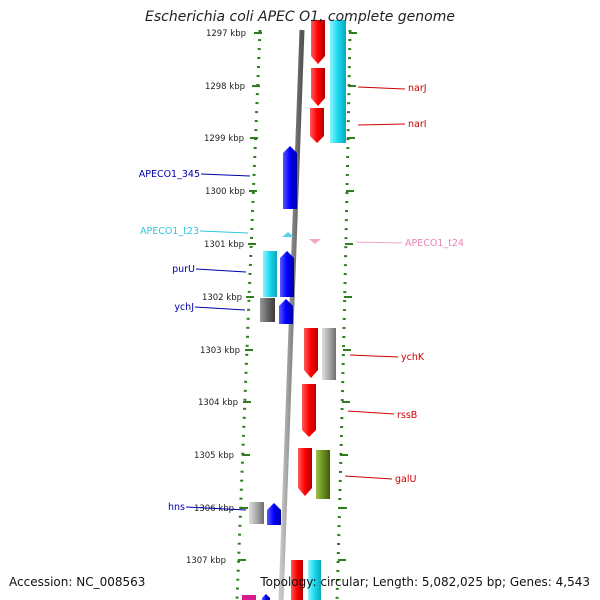 The image size is (600, 600). What do you see at coordinates (218, 342) in the screenshot?
I see `label-connectors-left` at bounding box center [218, 342].